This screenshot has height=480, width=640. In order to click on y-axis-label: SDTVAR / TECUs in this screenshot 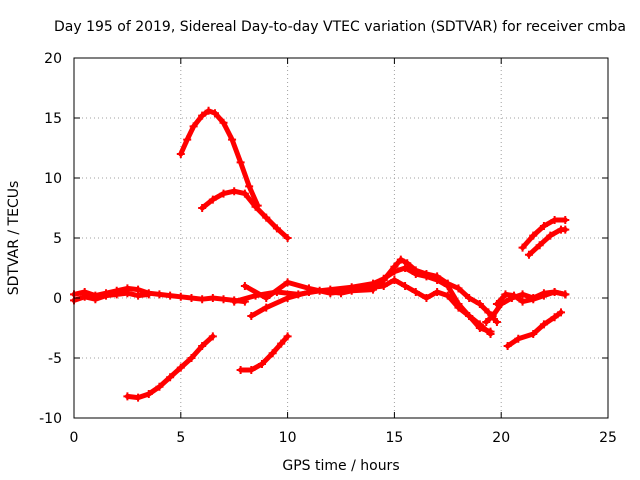, I will do `click(14, 238)`.